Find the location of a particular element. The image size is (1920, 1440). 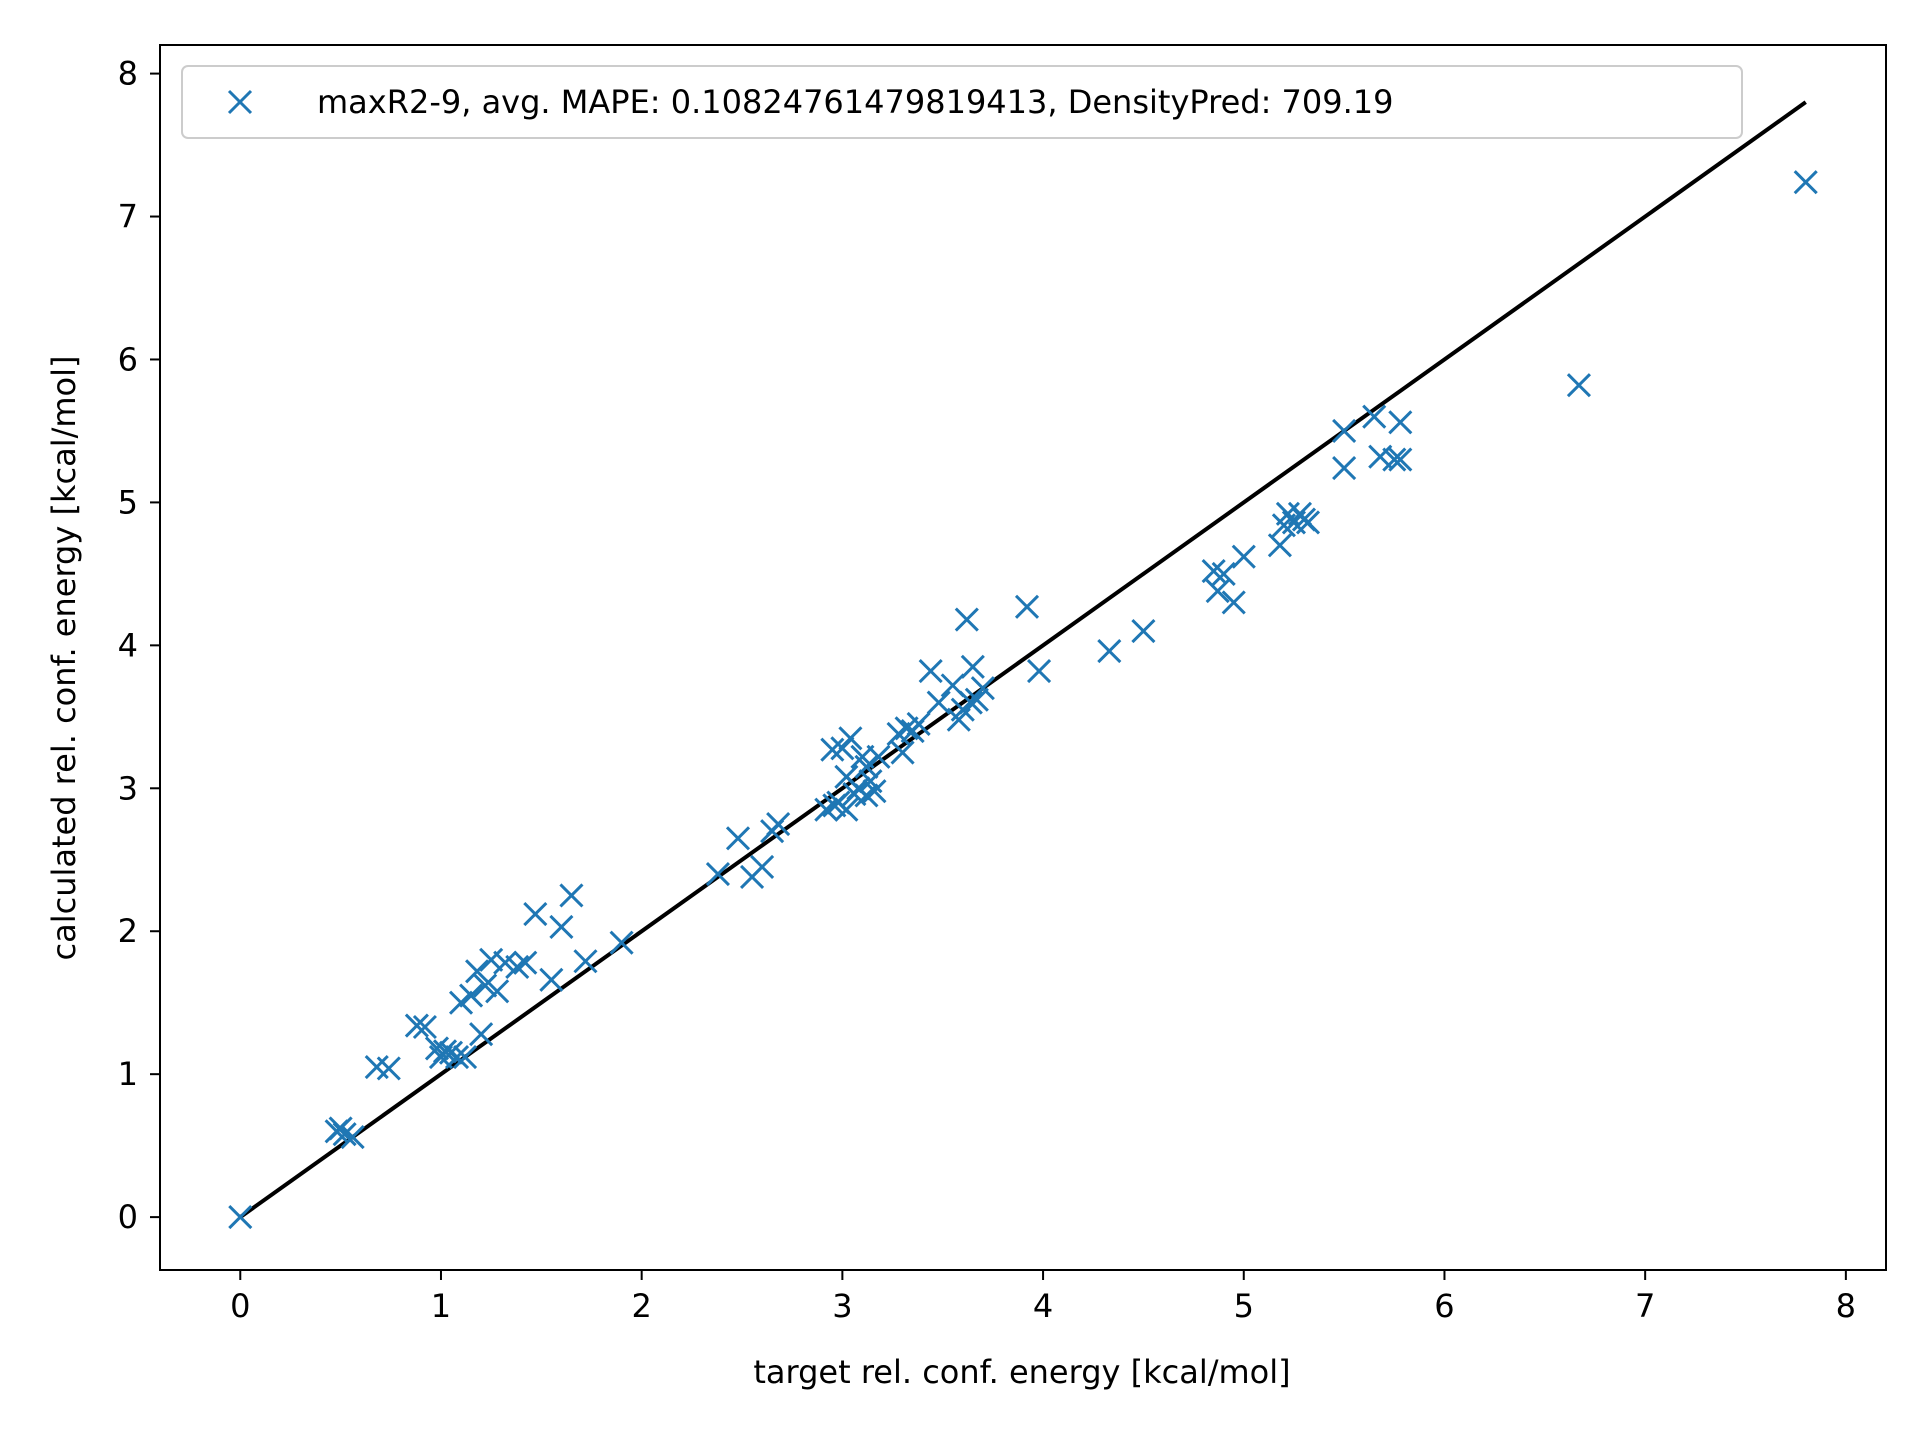

x-axis-label: target rel. conf. energy [kcal/mol] is located at coordinates (1021, 1372).